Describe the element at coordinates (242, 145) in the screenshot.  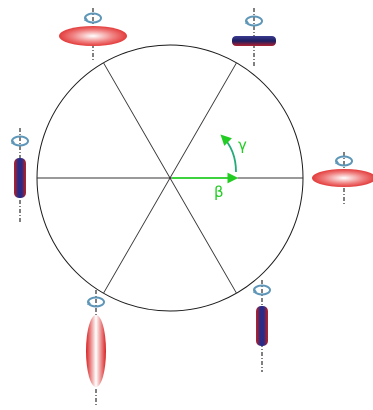
I see `gamma-label: γ` at that location.